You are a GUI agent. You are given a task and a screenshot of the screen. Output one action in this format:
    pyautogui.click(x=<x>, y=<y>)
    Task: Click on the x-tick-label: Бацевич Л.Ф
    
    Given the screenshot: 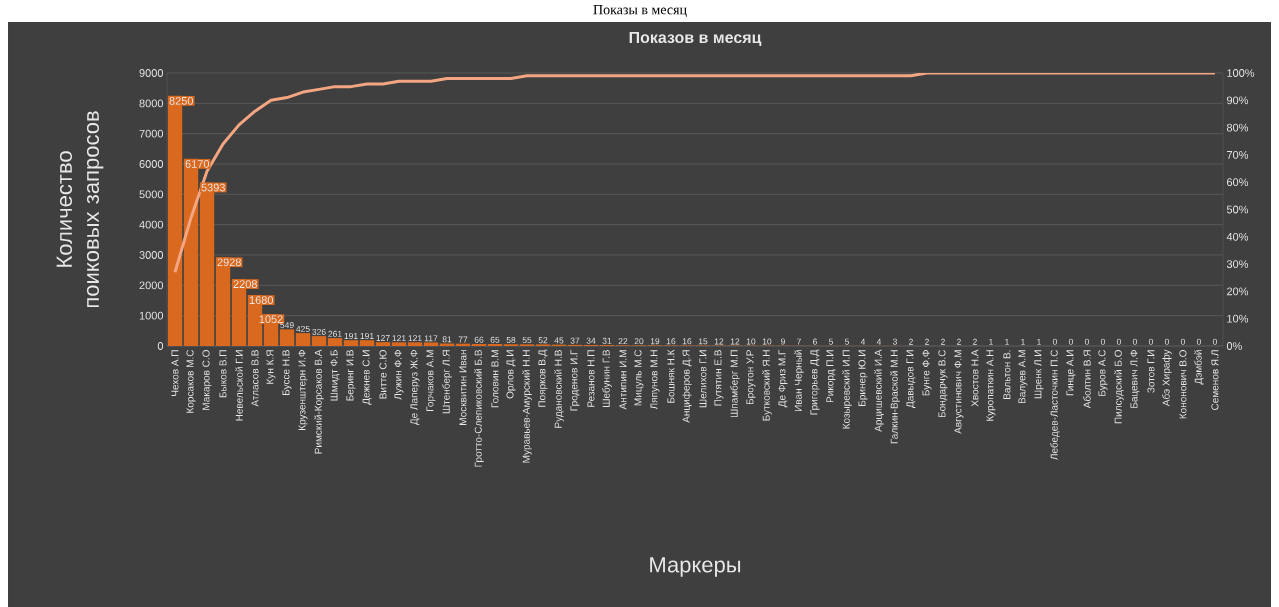 What is the action you would take?
    pyautogui.click(x=1135, y=379)
    